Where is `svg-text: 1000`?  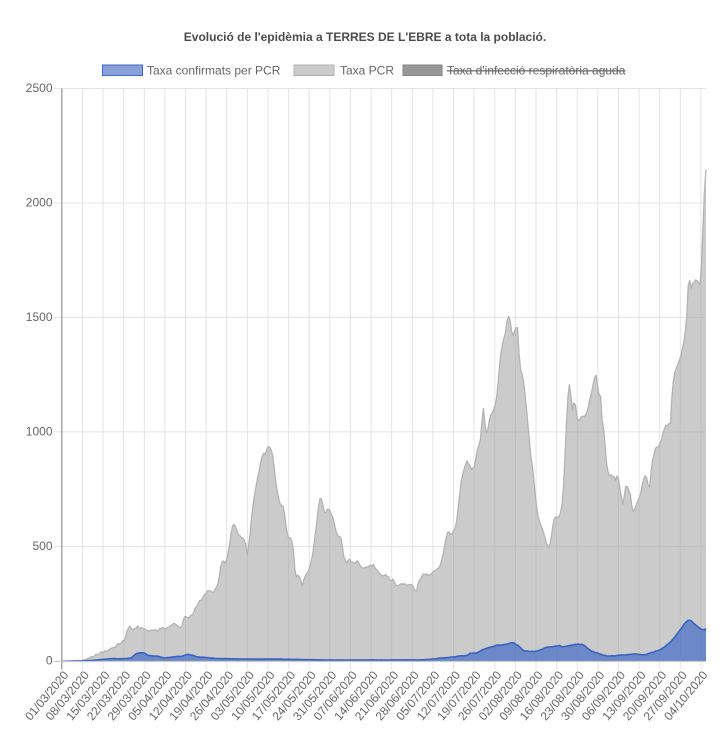 svg-text: 1000 is located at coordinates (39, 432).